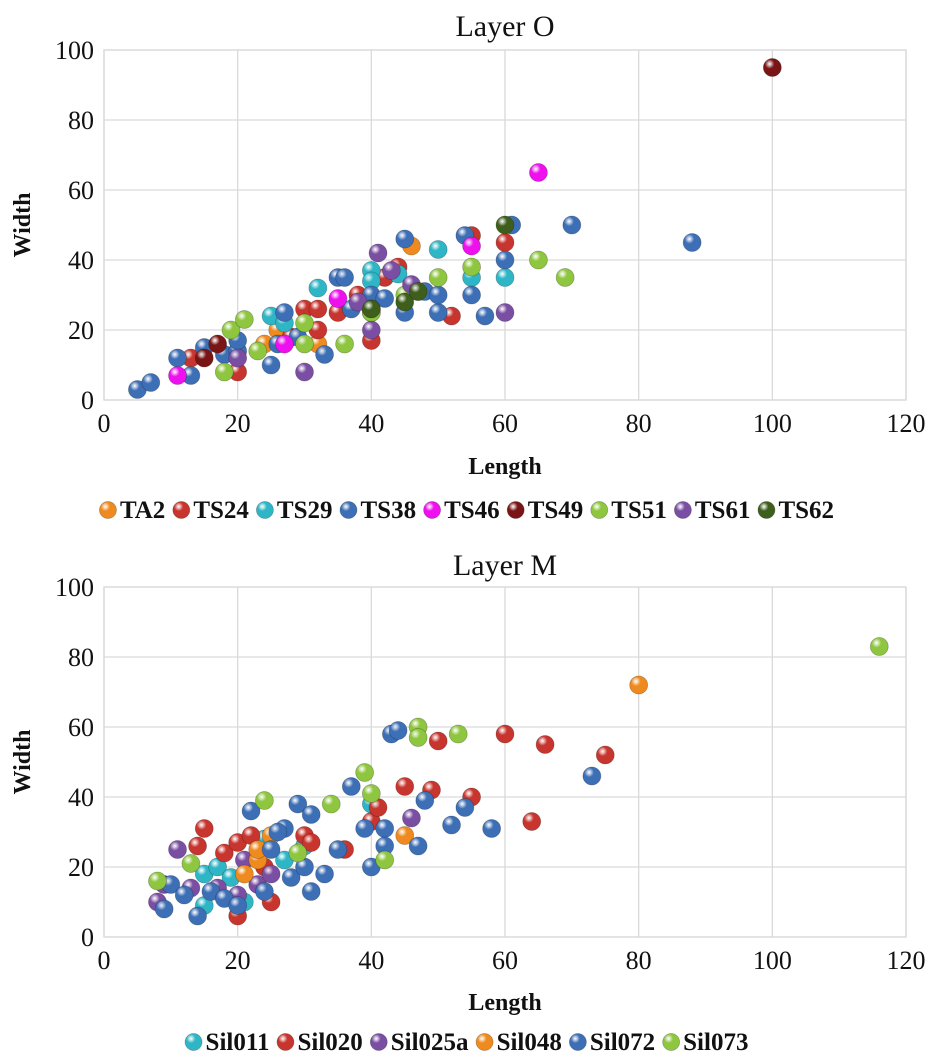 This screenshot has width=933, height=1062. What do you see at coordinates (505, 960) in the screenshot?
I see `x-tick-label: 60` at bounding box center [505, 960].